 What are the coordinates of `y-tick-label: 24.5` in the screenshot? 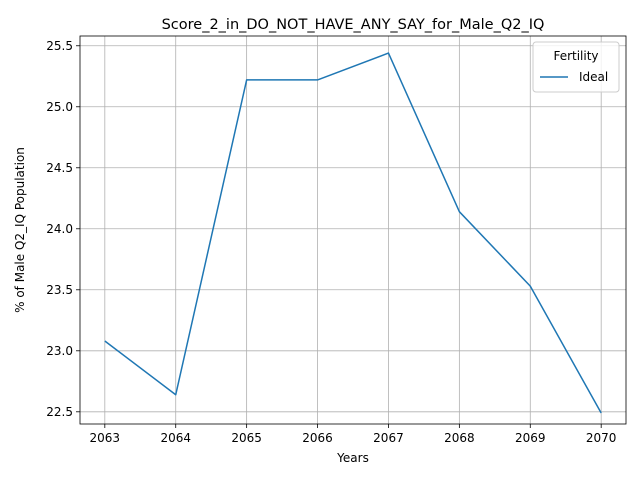 It's located at (59, 168).